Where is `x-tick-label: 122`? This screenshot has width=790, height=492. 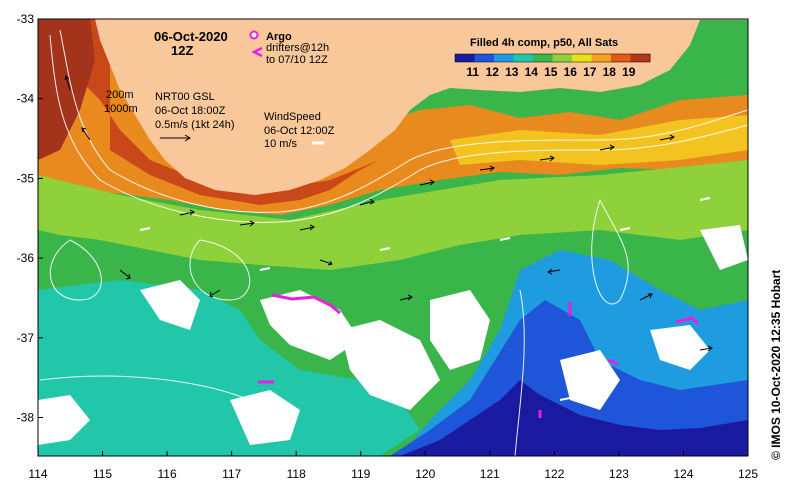 x-tick-label: 122 is located at coordinates (554, 474).